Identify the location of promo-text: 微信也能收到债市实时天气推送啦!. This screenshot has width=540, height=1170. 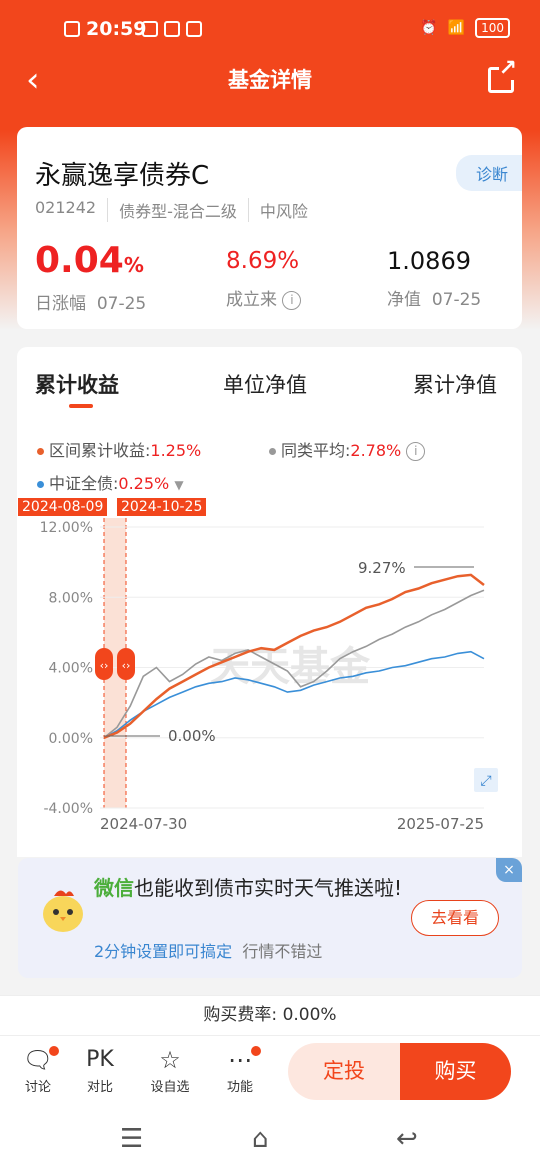
(254, 888).